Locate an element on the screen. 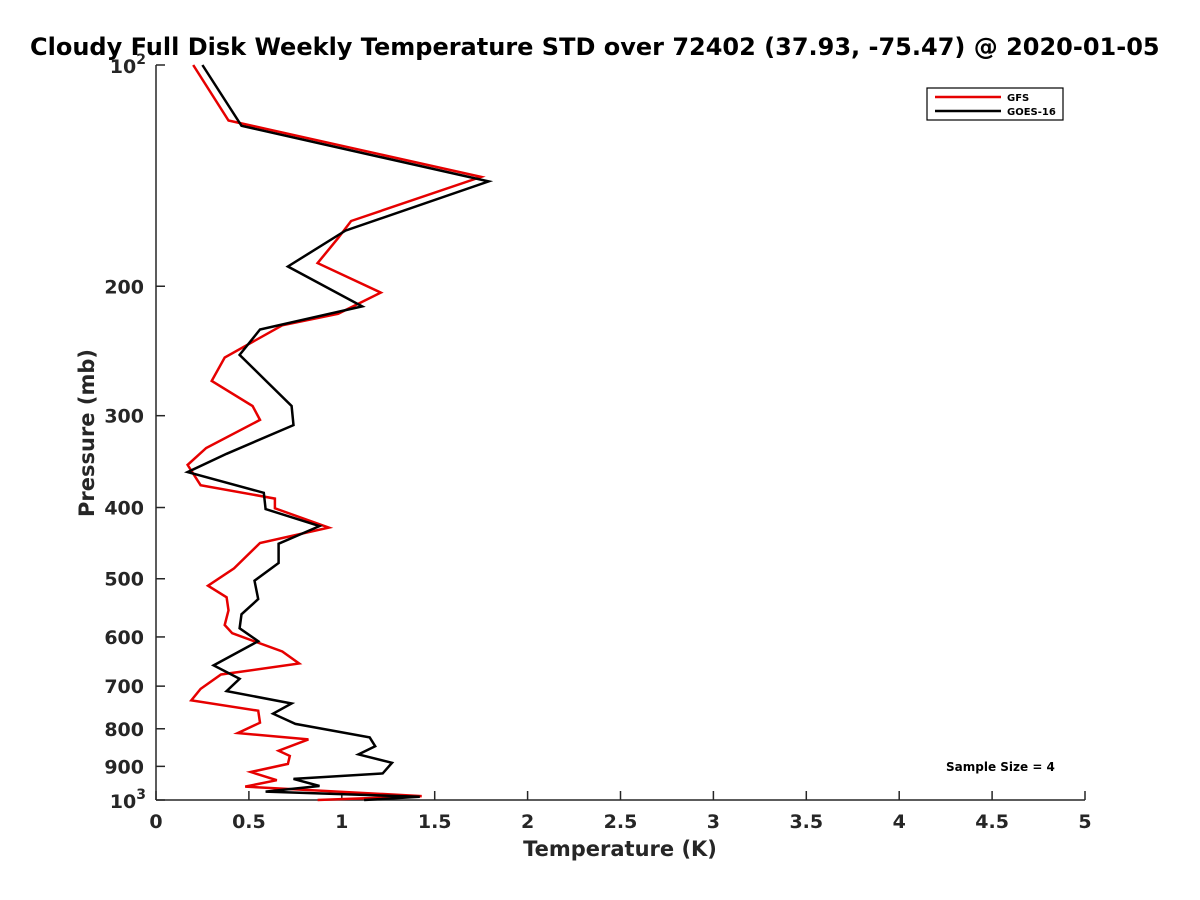  x-tick-label: 4 is located at coordinates (899, 822).